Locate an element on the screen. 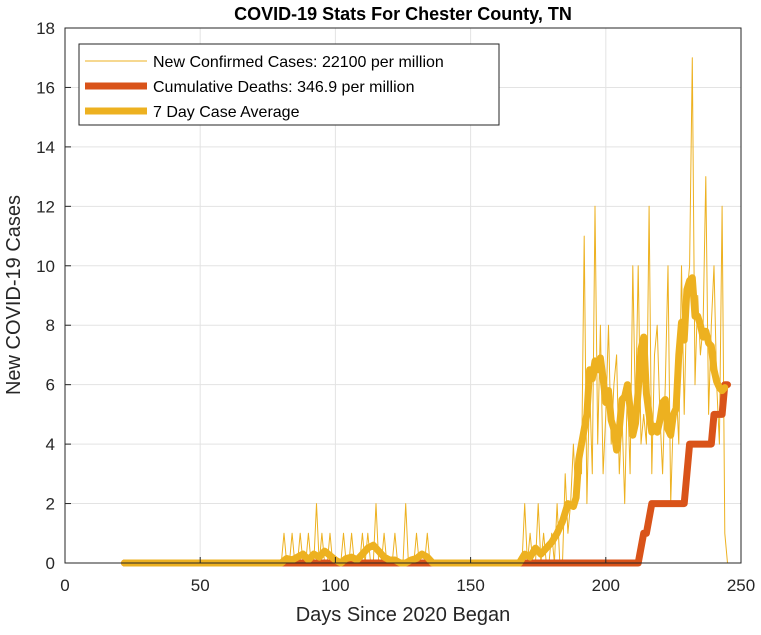 This screenshot has width=761, height=635. y-tick-label: 16 is located at coordinates (45, 87).